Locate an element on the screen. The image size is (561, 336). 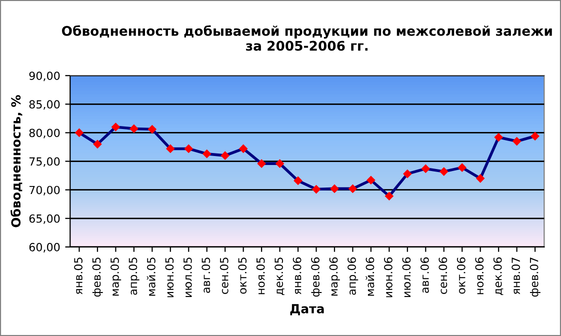
x-tick-label: июл.05 is located at coordinates (187, 278).